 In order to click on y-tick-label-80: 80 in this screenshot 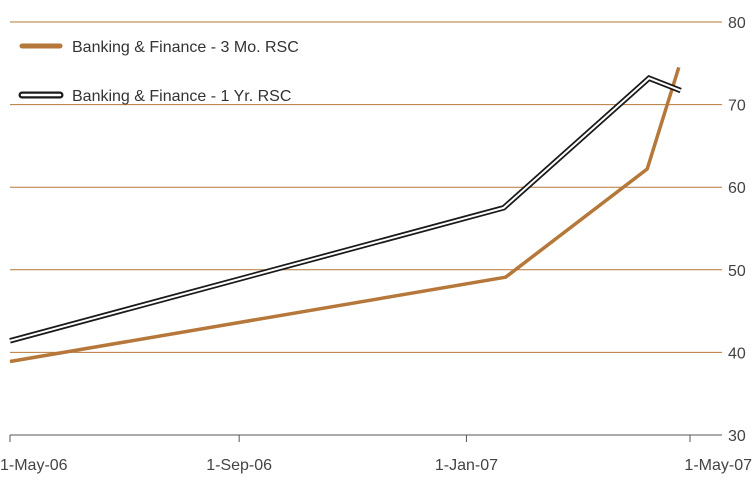, I will do `click(737, 23)`.